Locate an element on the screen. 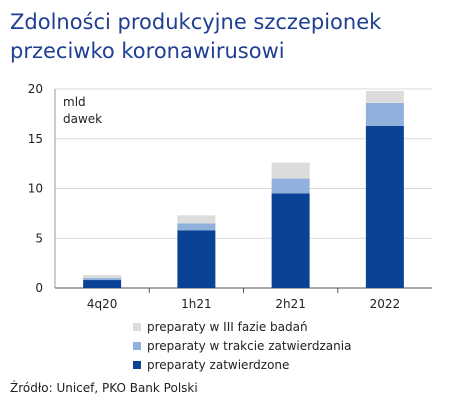 The width and height of the screenshot is (459, 411). legend-swatch-phase3 is located at coordinates (137, 326).